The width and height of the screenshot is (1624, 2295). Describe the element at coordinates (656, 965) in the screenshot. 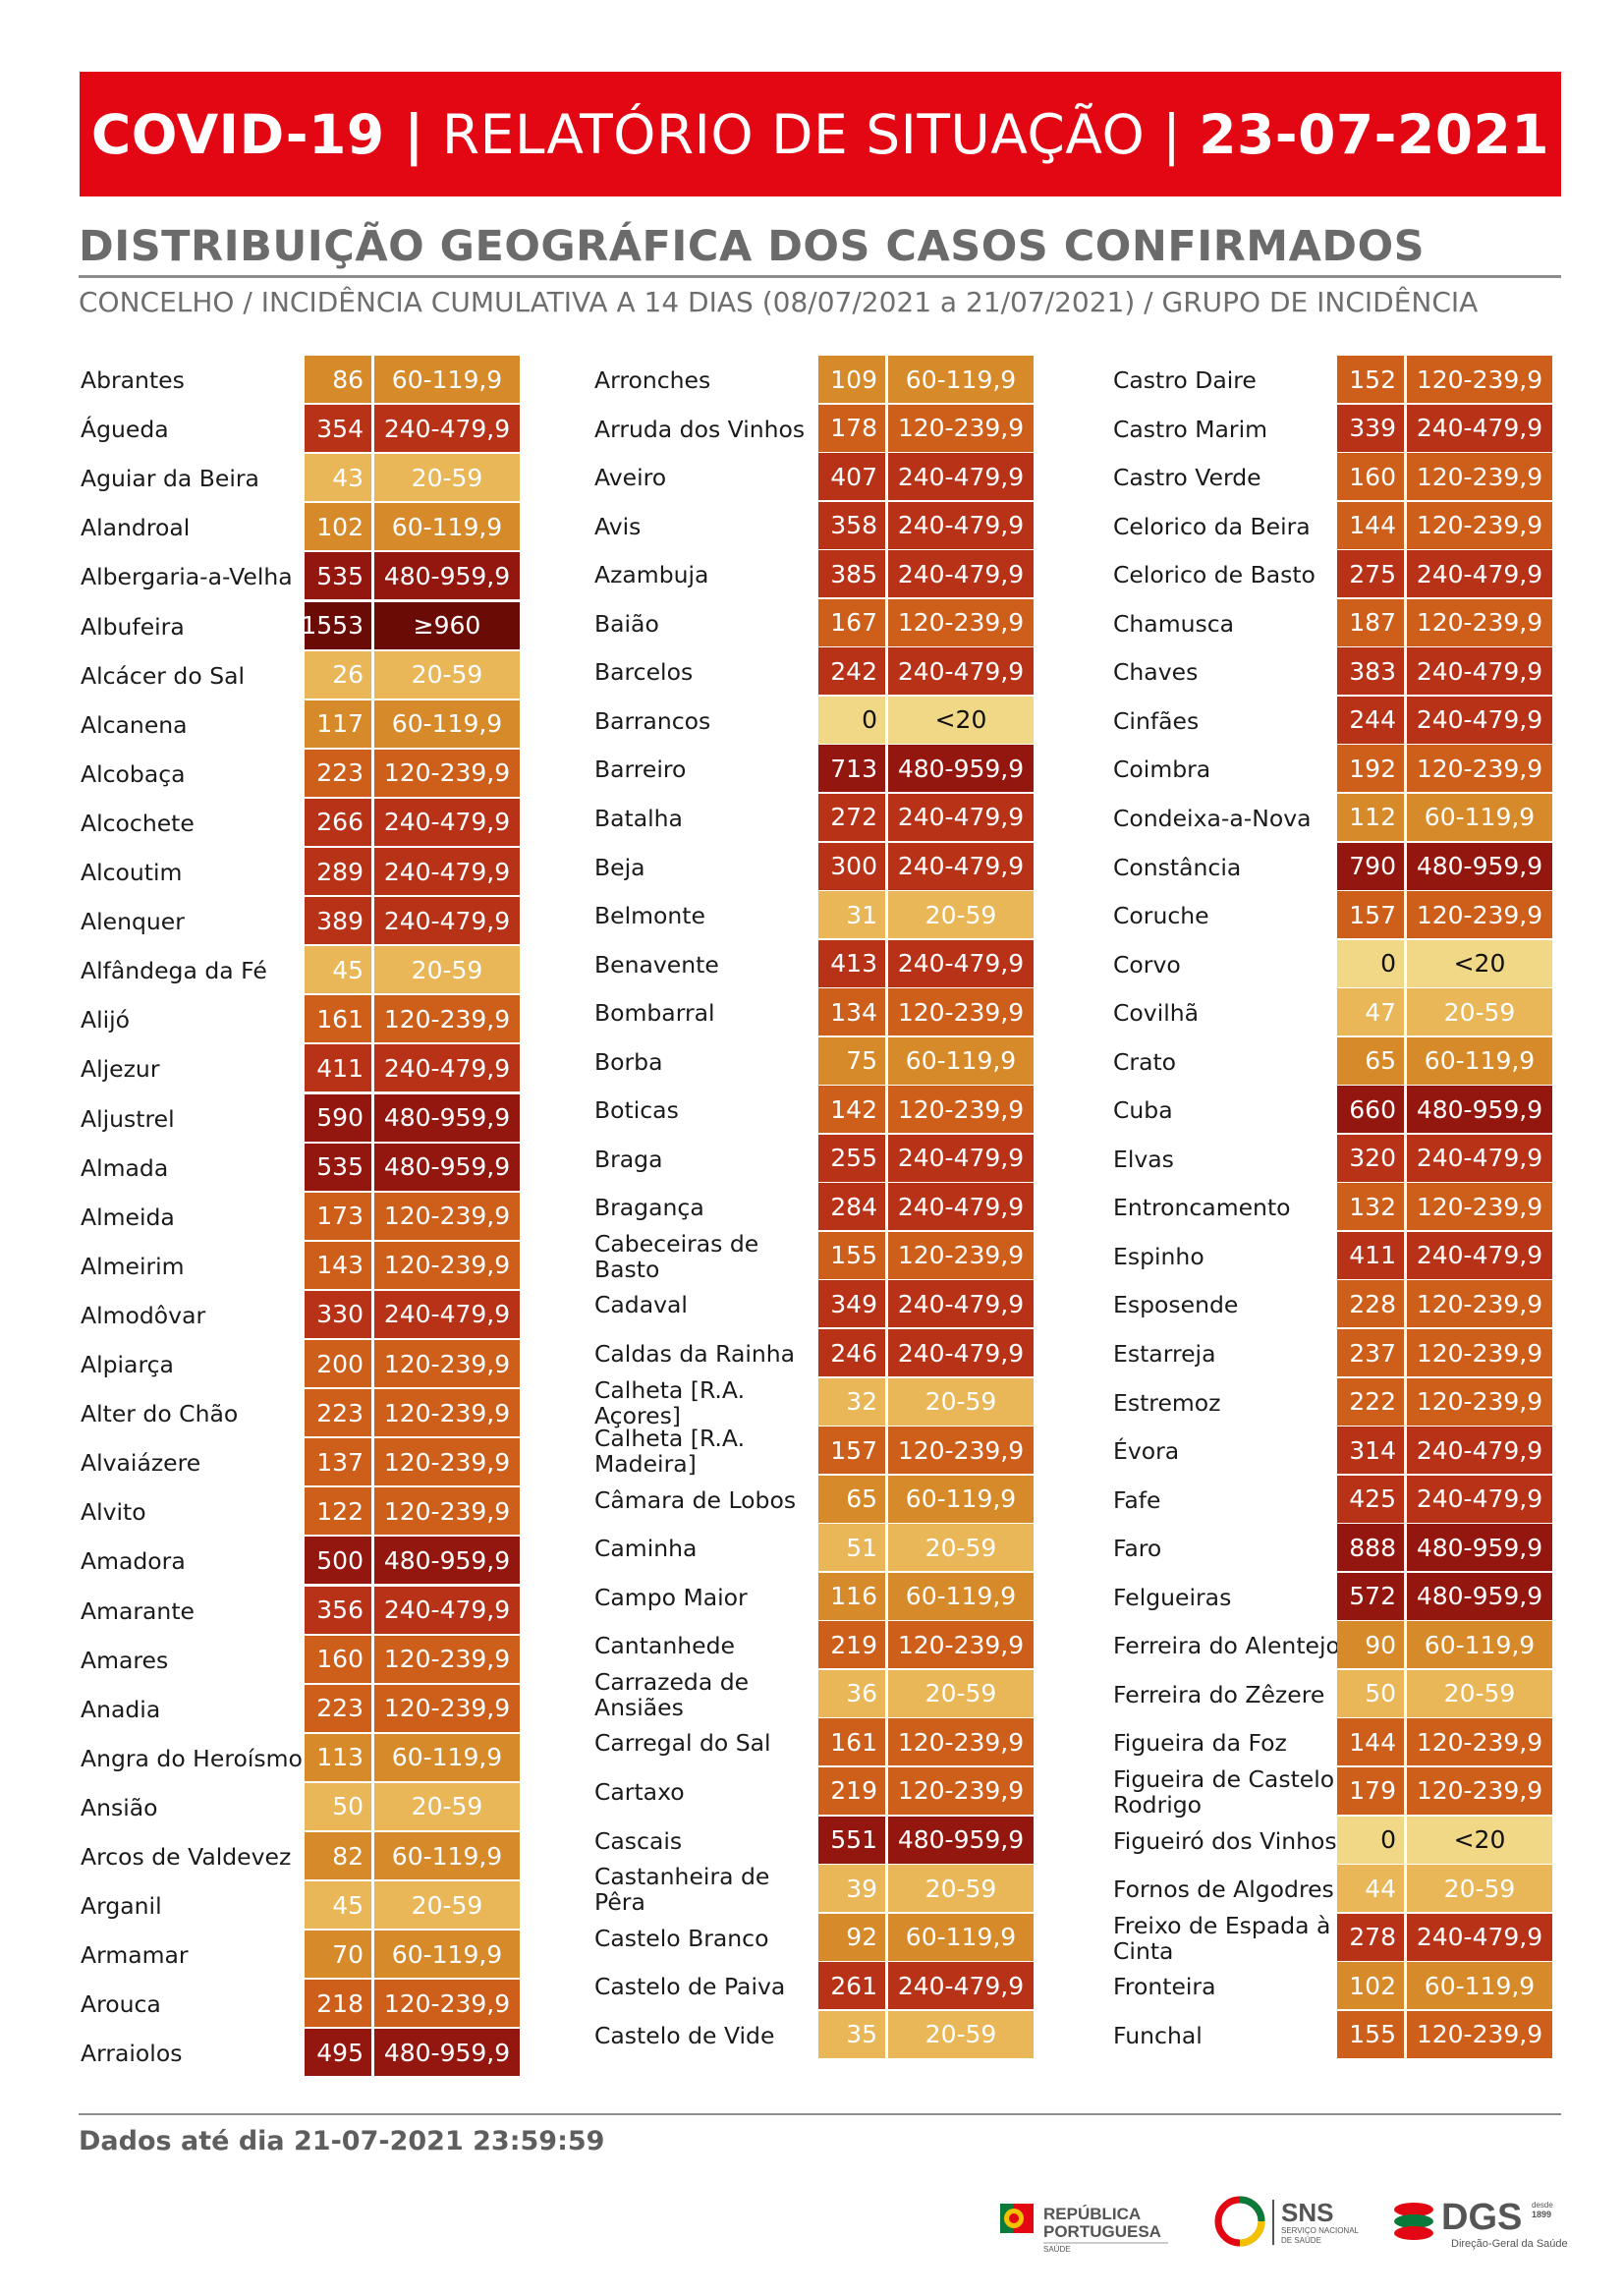

I see `municipality-name: Benavente` at that location.